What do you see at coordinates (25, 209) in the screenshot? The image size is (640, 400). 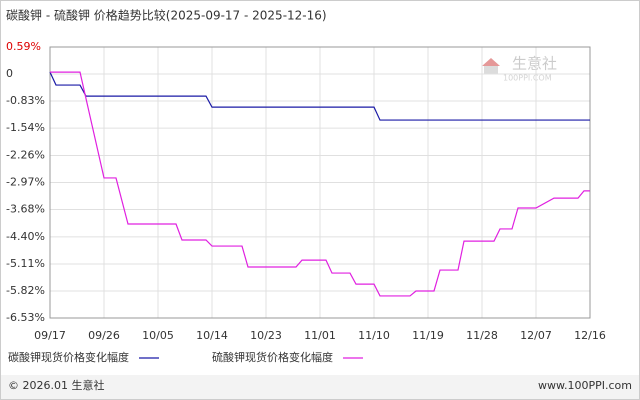 I see `y-tick-label: -3.68%` at bounding box center [25, 209].